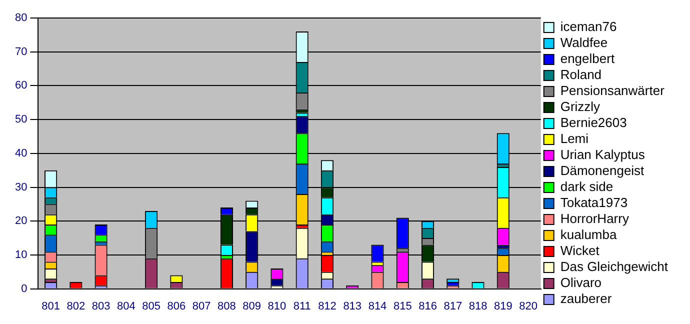 This screenshot has width=690, height=324. I want to click on x-tick-label: 805, so click(151, 306).